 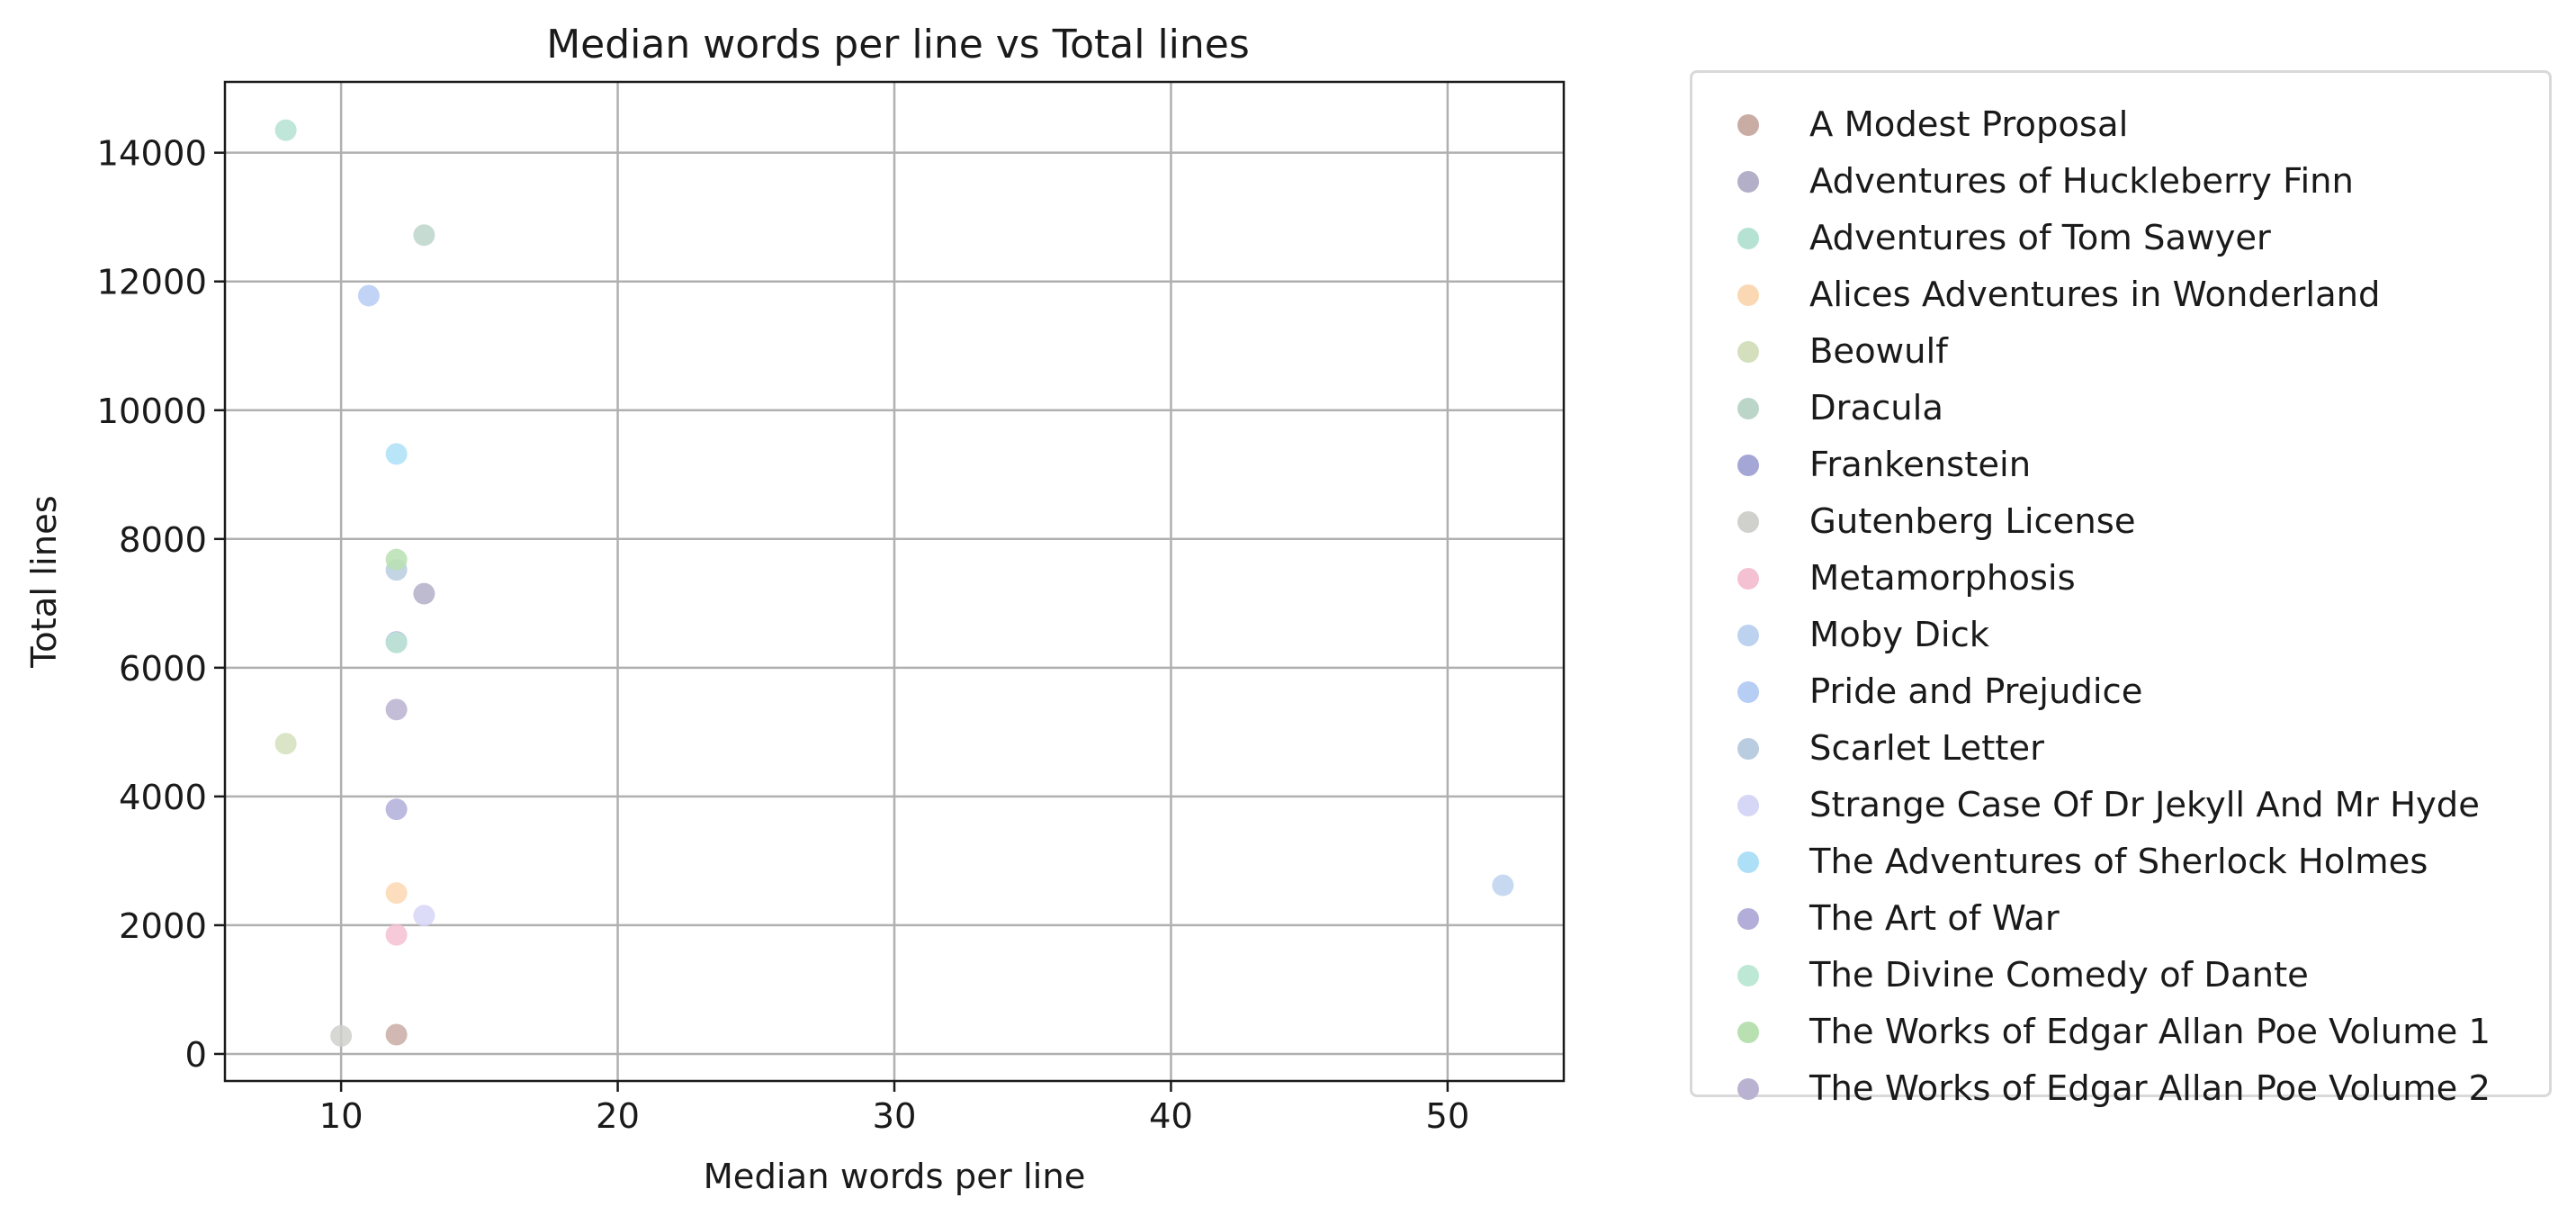 What do you see at coordinates (2121, 578) in the screenshot?
I see `legend-item: Metamorphosis` at bounding box center [2121, 578].